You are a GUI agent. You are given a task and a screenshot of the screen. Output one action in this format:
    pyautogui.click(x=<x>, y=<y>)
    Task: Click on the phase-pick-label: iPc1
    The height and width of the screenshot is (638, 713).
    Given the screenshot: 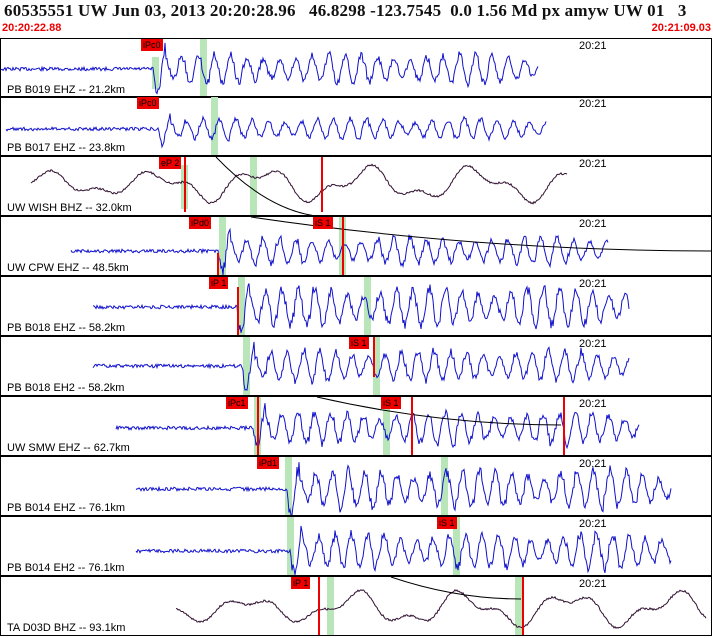 What is the action you would take?
    pyautogui.click(x=237, y=403)
    